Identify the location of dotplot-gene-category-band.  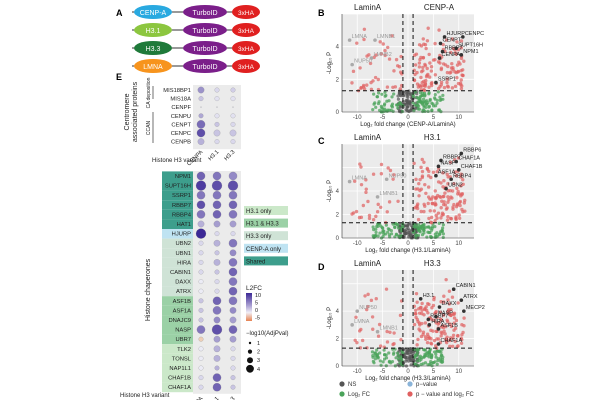
(177, 282).